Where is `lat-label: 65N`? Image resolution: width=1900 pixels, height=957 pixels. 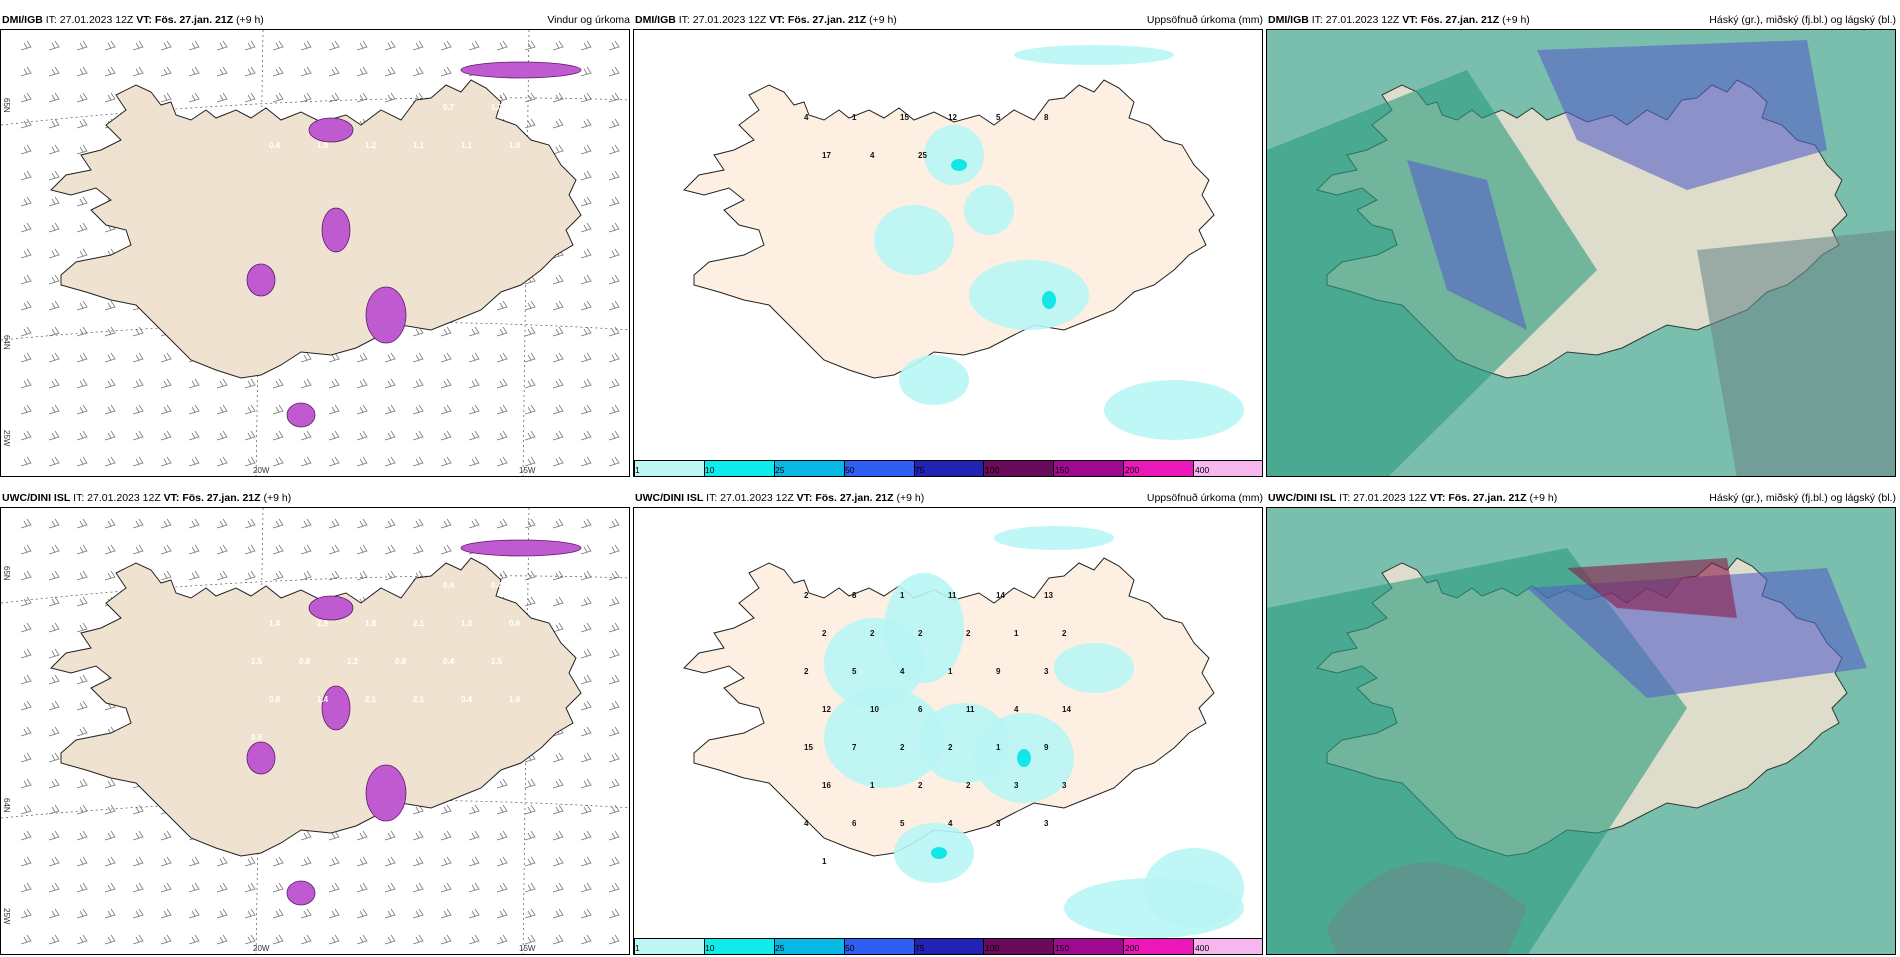 lat-label: 65N is located at coordinates (6, 573).